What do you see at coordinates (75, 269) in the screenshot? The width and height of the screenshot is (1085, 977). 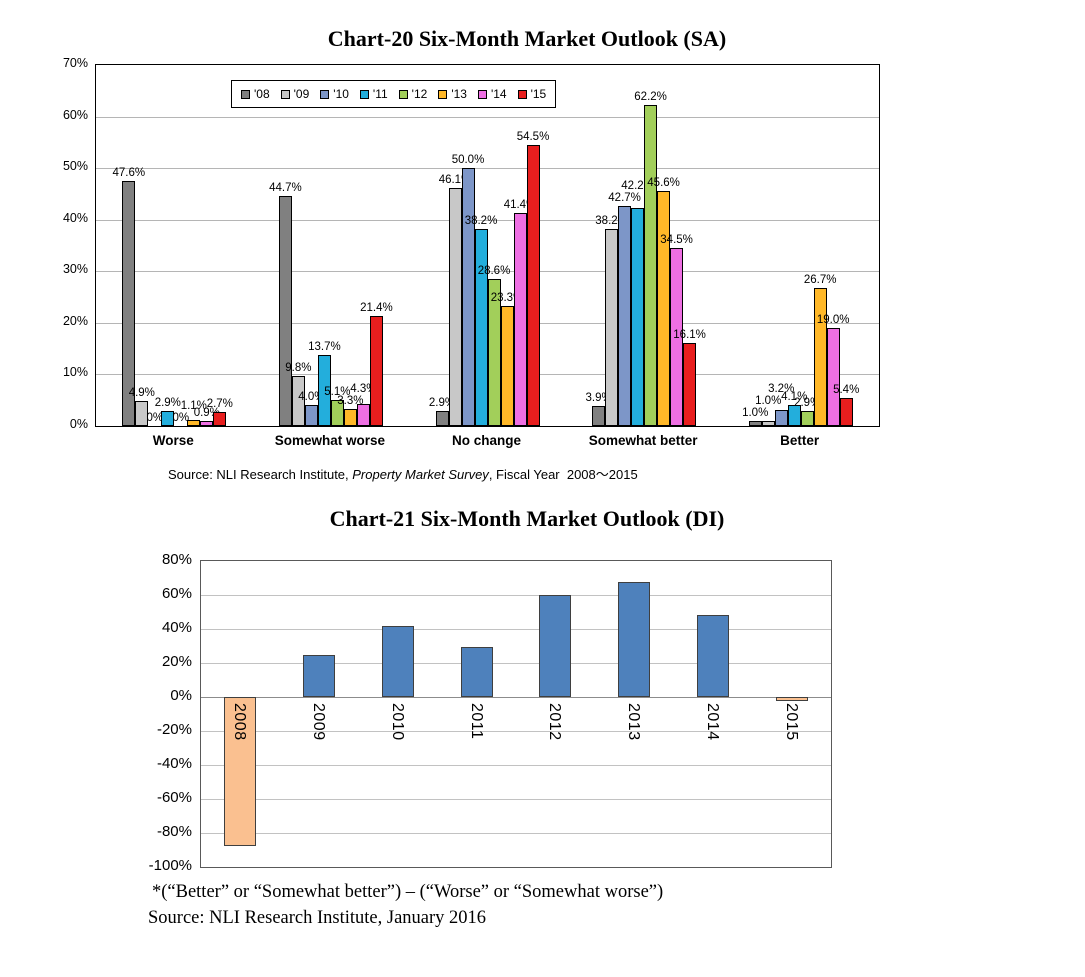 I see `y-axis-label: 30%` at bounding box center [75, 269].